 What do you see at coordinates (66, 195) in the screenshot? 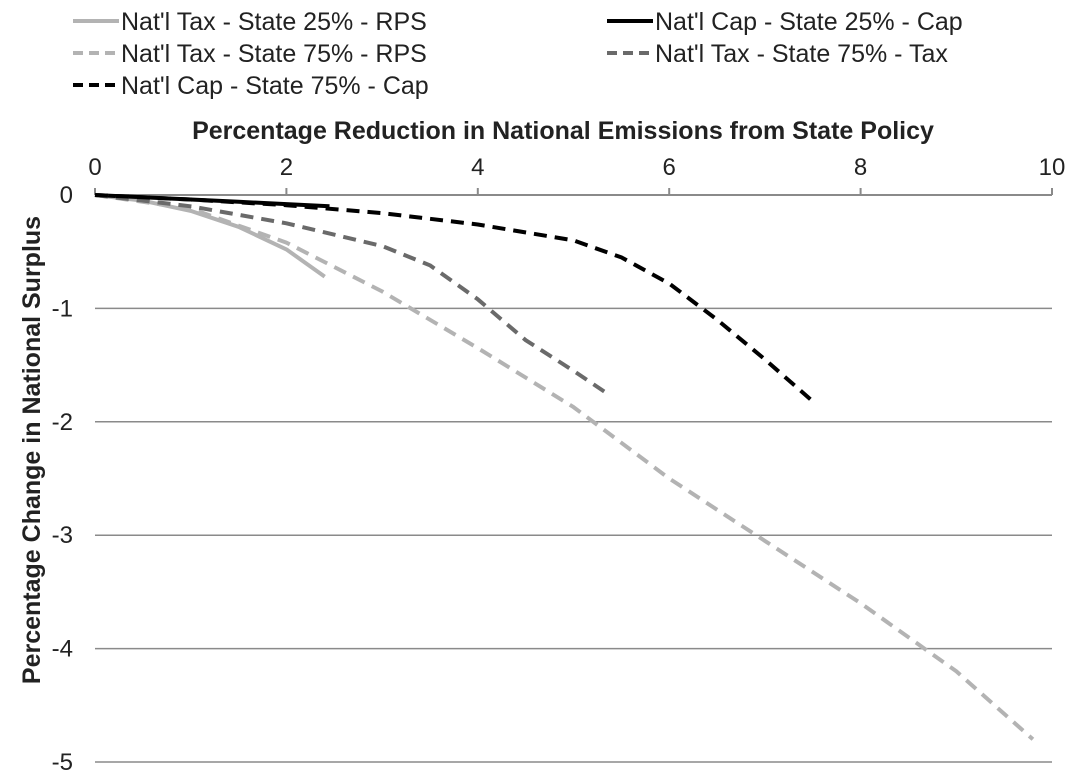
I see `y-tick-label: 0` at bounding box center [66, 195].